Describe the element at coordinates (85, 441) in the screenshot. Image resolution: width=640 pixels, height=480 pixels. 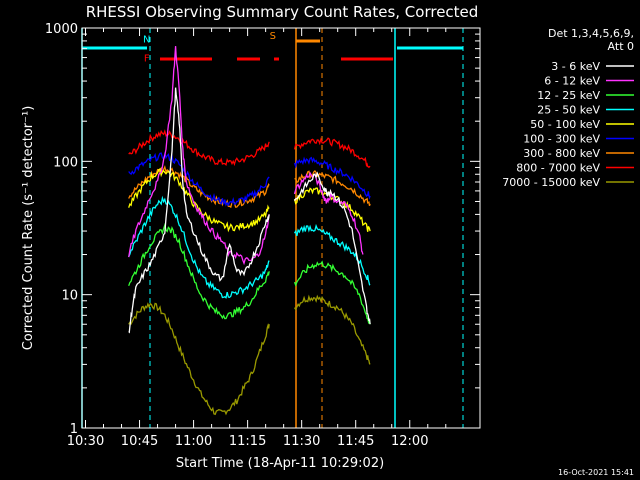
I see `x-tick-label-0: 10:30` at that location.